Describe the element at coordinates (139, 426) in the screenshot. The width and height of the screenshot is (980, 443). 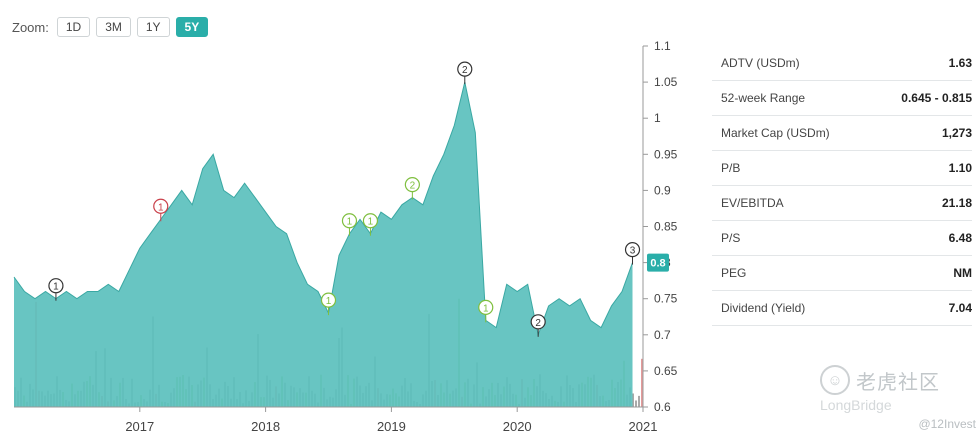
I see `x-tick-label: 2017` at that location.